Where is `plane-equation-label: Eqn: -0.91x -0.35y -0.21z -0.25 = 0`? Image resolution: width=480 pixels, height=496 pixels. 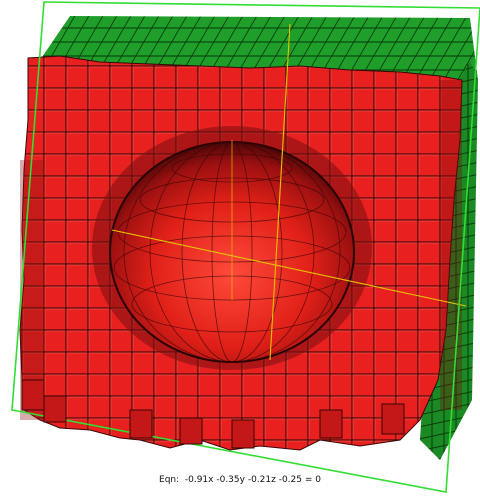 plane-equation-label: Eqn: -0.91x -0.35y -0.21z -0.25 = 0 is located at coordinates (240, 480).